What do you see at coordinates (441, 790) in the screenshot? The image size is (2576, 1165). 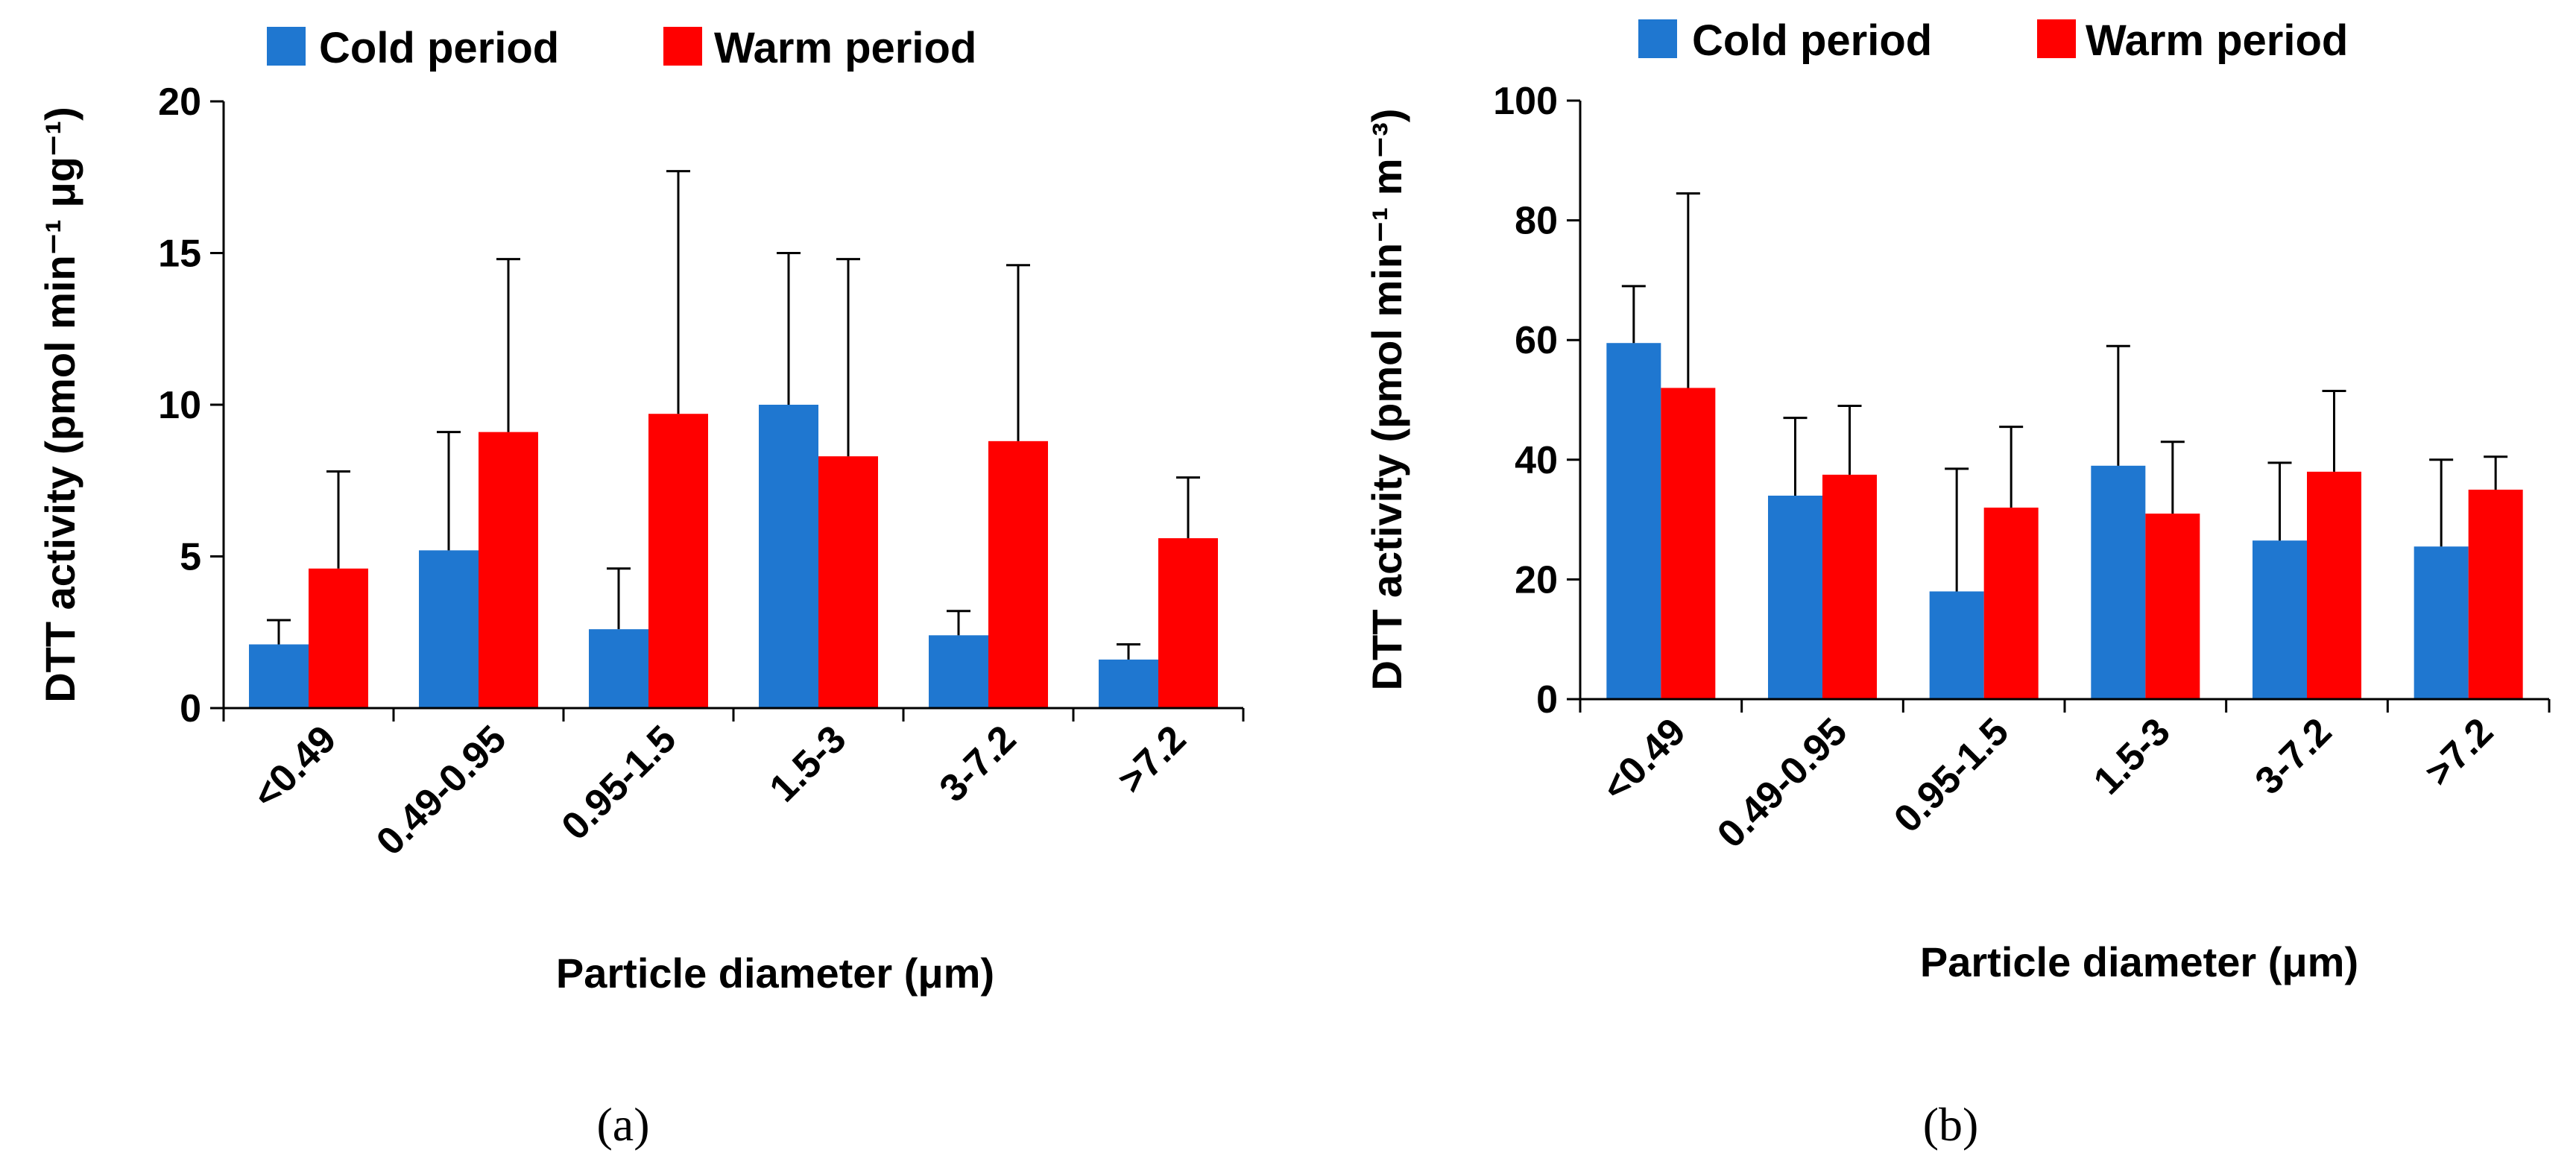 I see `x-tick-label-a: 0.49-0.95` at bounding box center [441, 790].